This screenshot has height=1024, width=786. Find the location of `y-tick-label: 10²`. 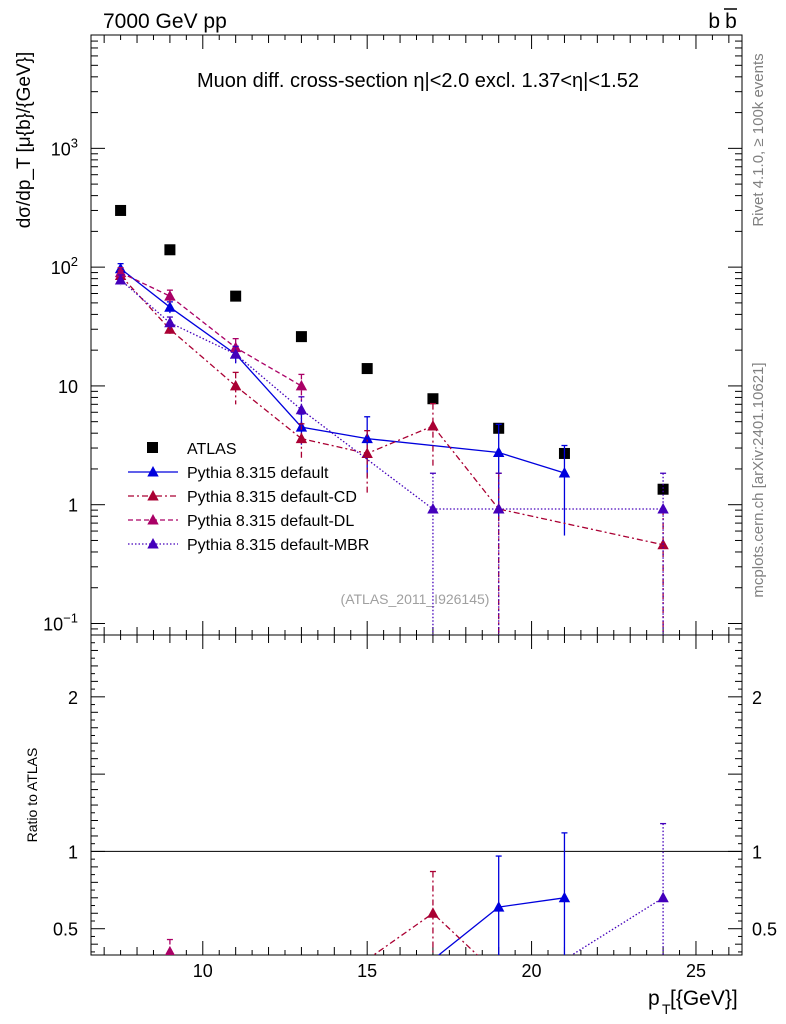

y-tick-label: 10² is located at coordinates (64, 266).